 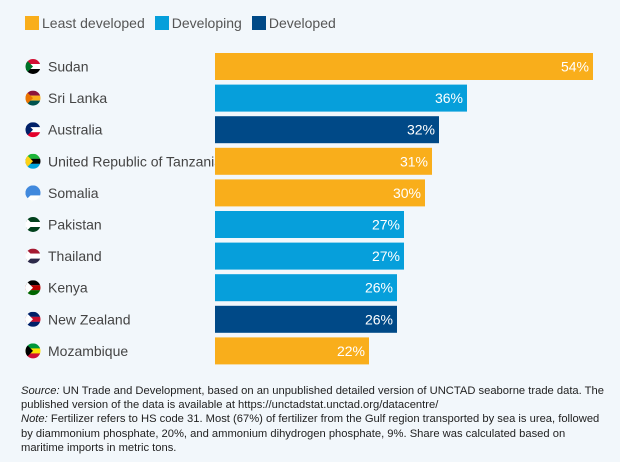 I want to click on legend-item-developed: Developed, so click(x=293, y=23).